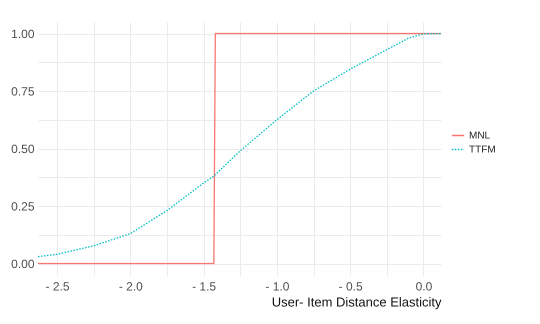 The height and width of the screenshot is (324, 540). What do you see at coordinates (350, 287) in the screenshot?
I see `x-tick-label: - 0.5` at bounding box center [350, 287].